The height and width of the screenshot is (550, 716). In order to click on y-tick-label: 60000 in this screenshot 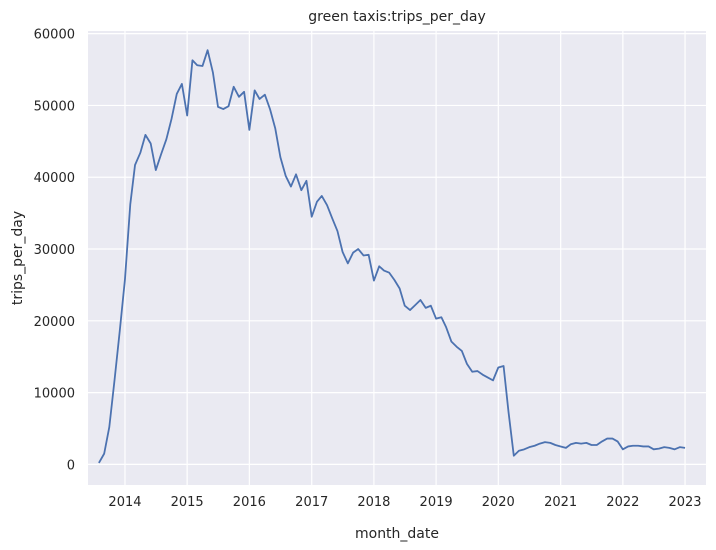, I will do `click(54, 35)`.